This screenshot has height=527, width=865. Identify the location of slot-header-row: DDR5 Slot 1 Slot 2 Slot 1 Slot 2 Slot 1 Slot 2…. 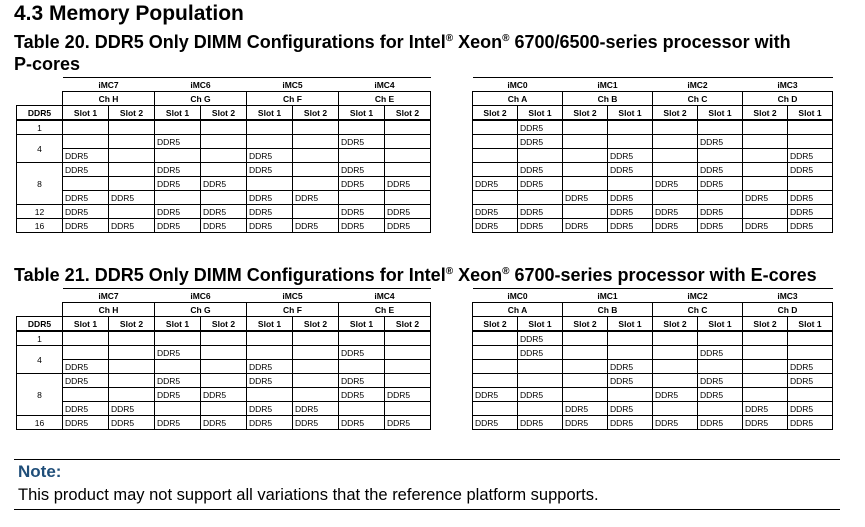
(424, 324).